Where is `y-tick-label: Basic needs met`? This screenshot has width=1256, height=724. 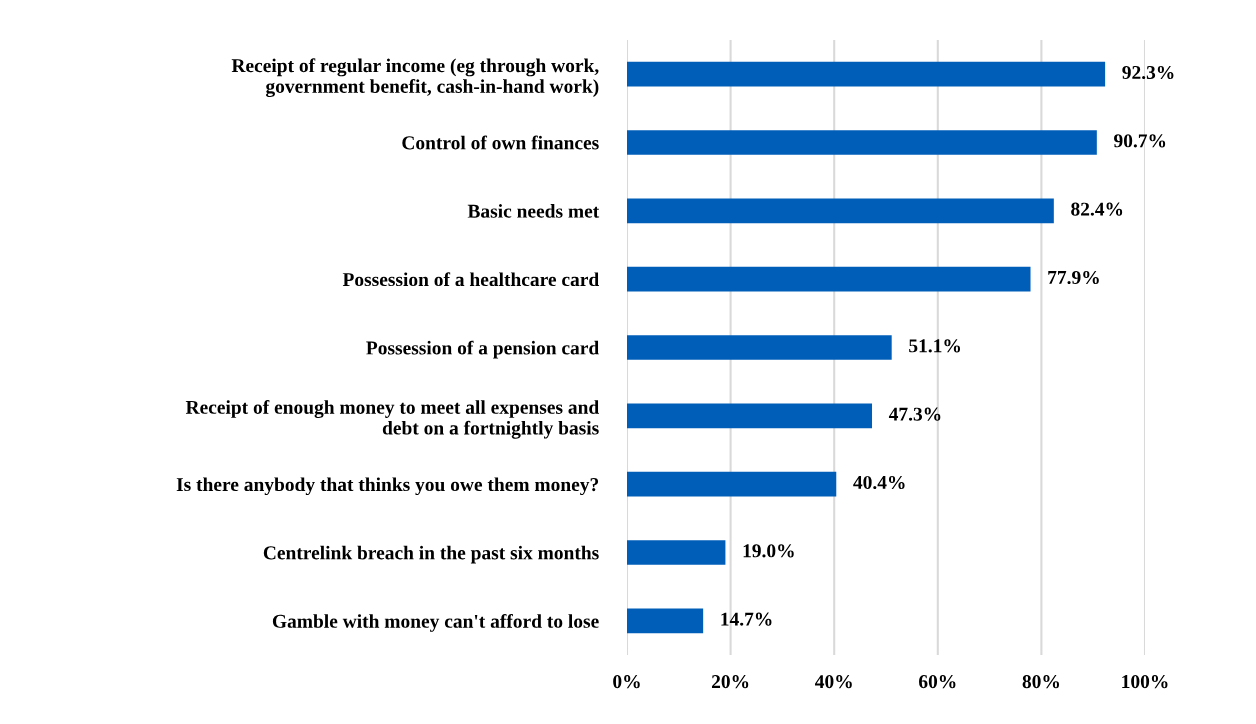
y-tick-label: Basic needs met is located at coordinates (533, 211).